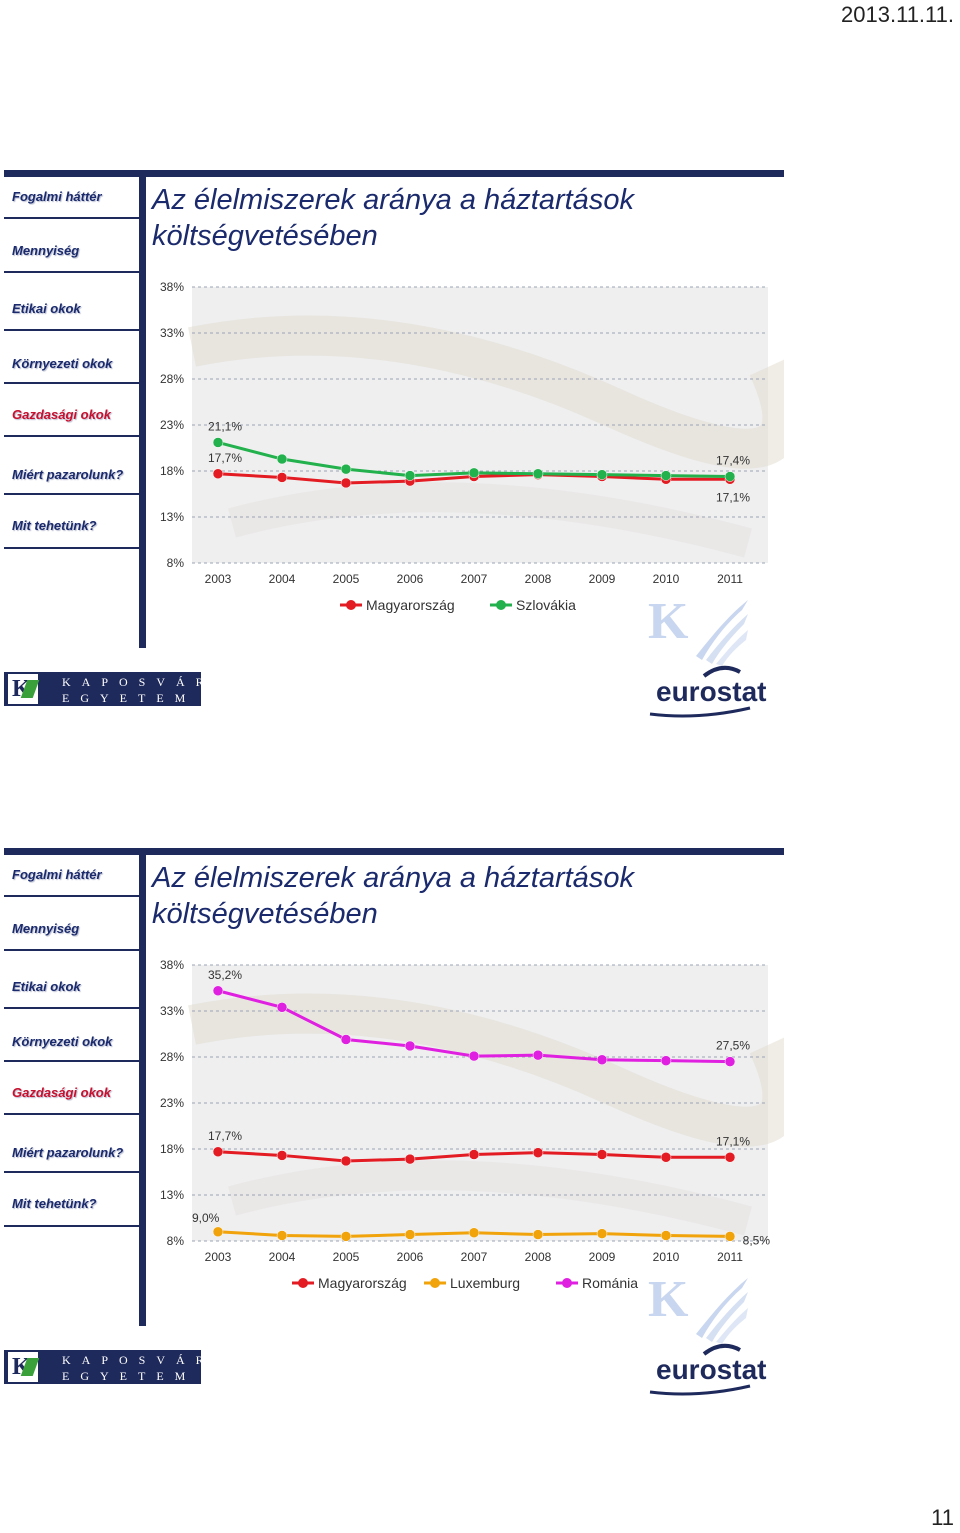 This screenshot has width=960, height=1533. What do you see at coordinates (733, 1046) in the screenshot?
I see `data-label: 27,5%` at bounding box center [733, 1046].